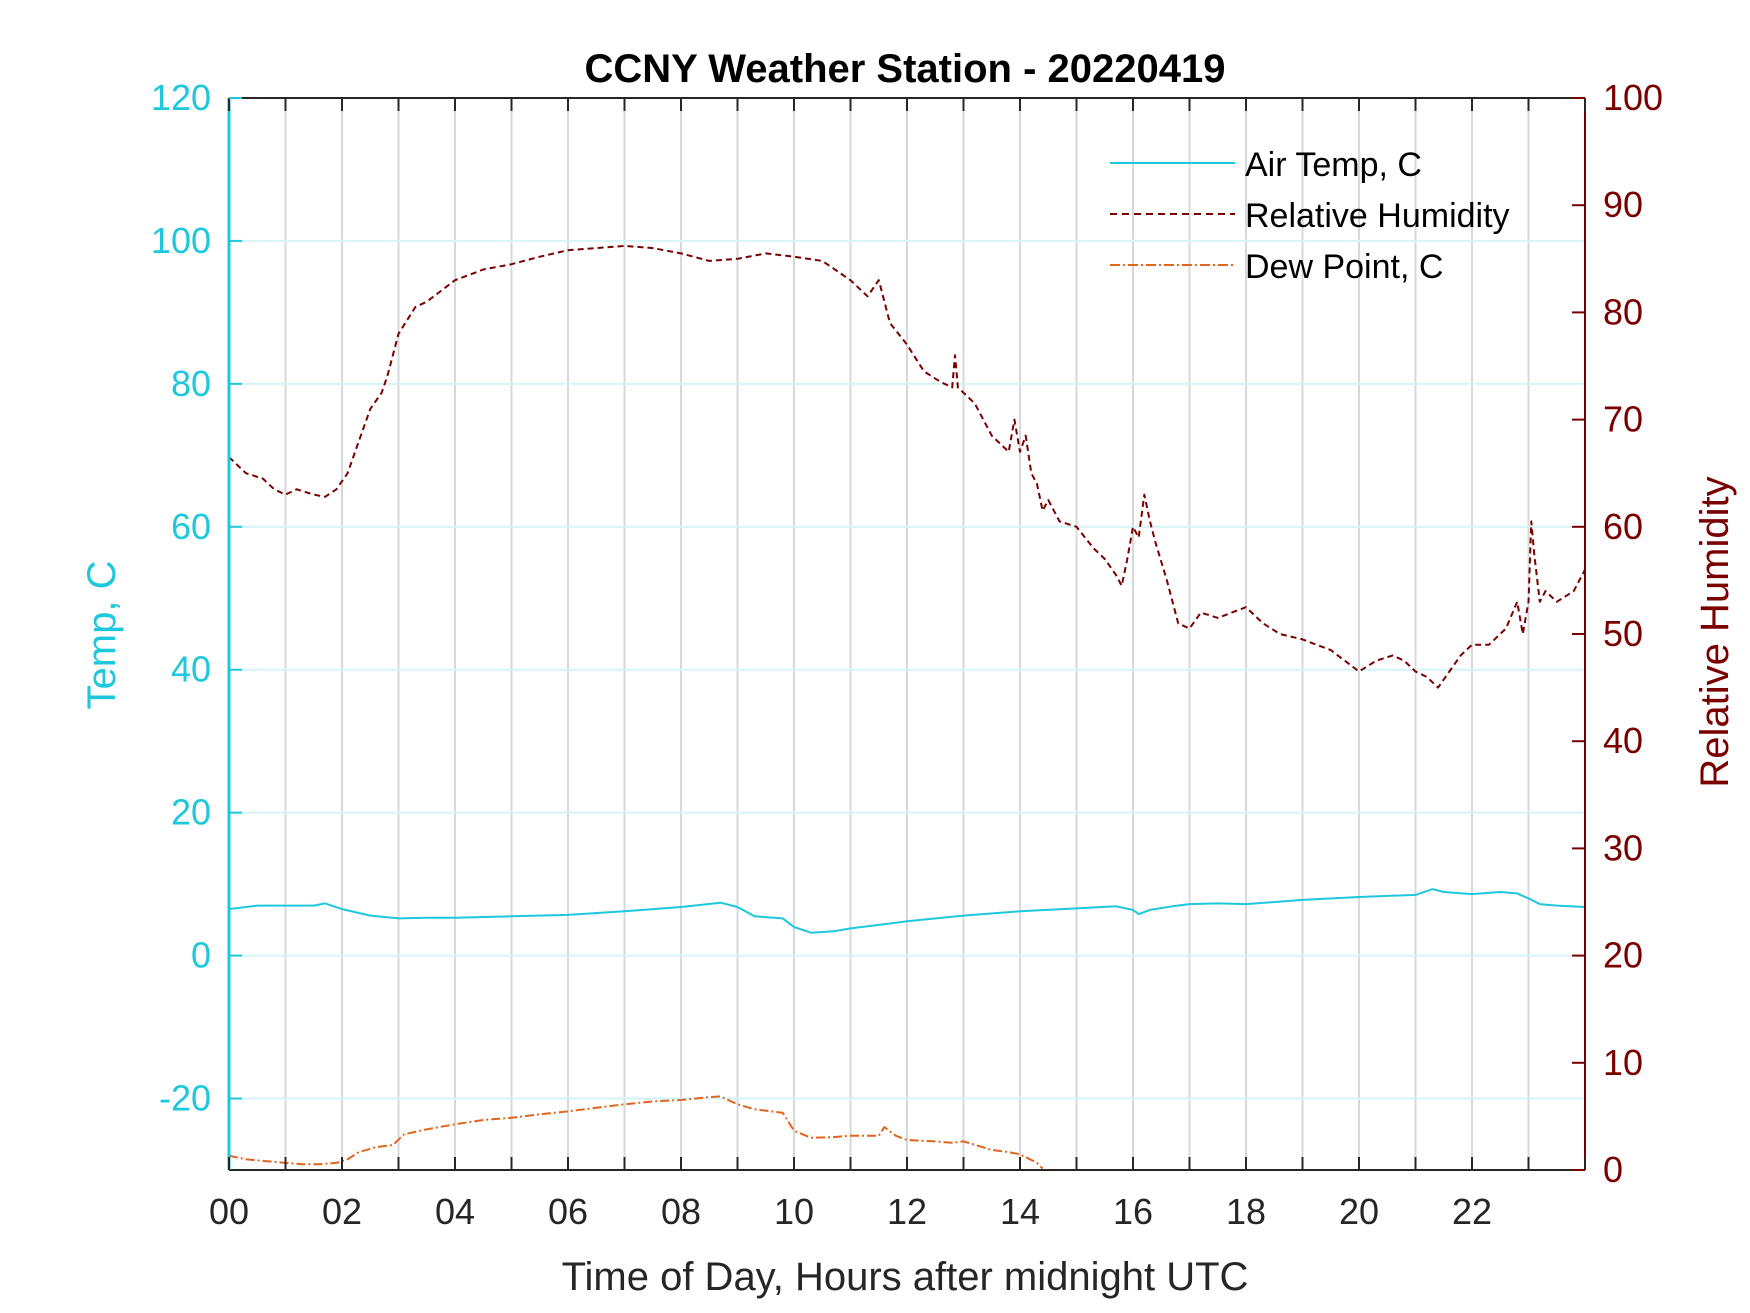 This screenshot has height=1313, width=1750. Describe the element at coordinates (102, 635) in the screenshot. I see `y-axis-left-label: Temp, C` at that location.